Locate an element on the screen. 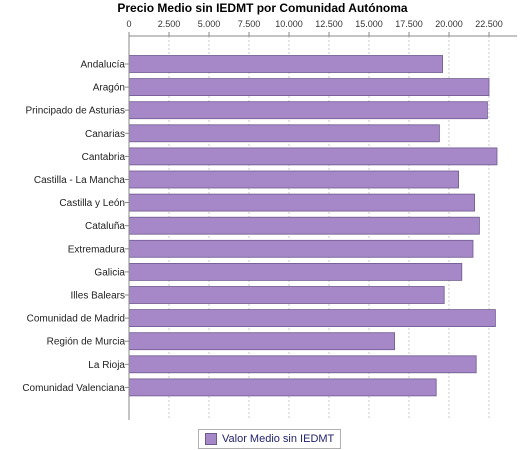 This screenshot has width=525, height=450. category-label: Canarias is located at coordinates (105, 134).